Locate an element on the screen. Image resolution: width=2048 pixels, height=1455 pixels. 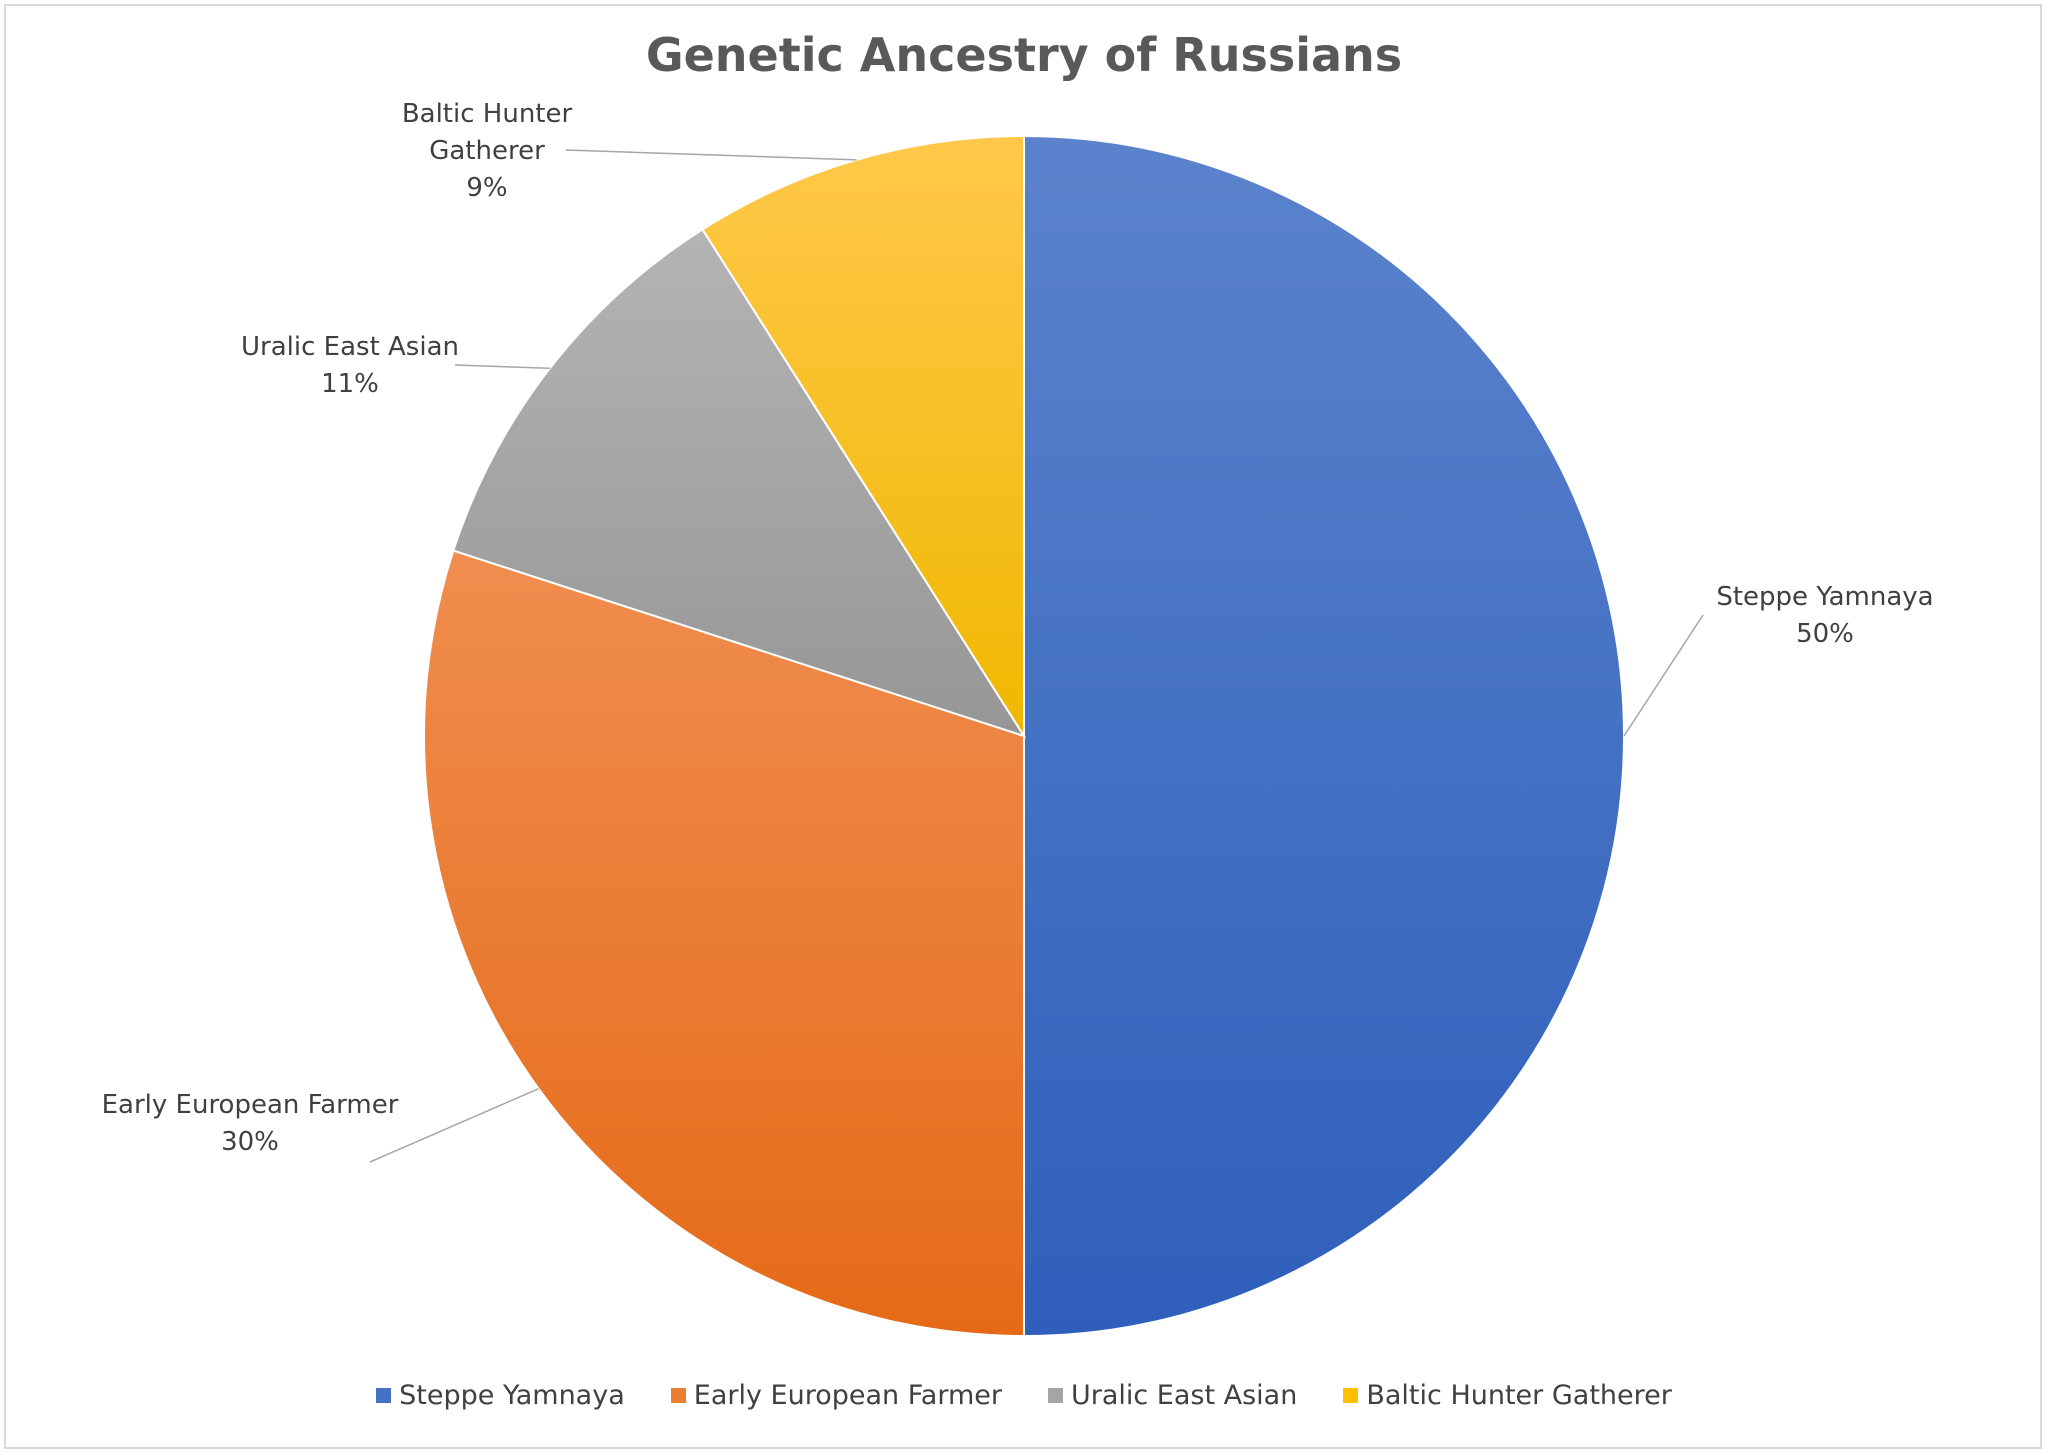
data-label: Baltic Hunter Gatherer 9% is located at coordinates (487, 151).